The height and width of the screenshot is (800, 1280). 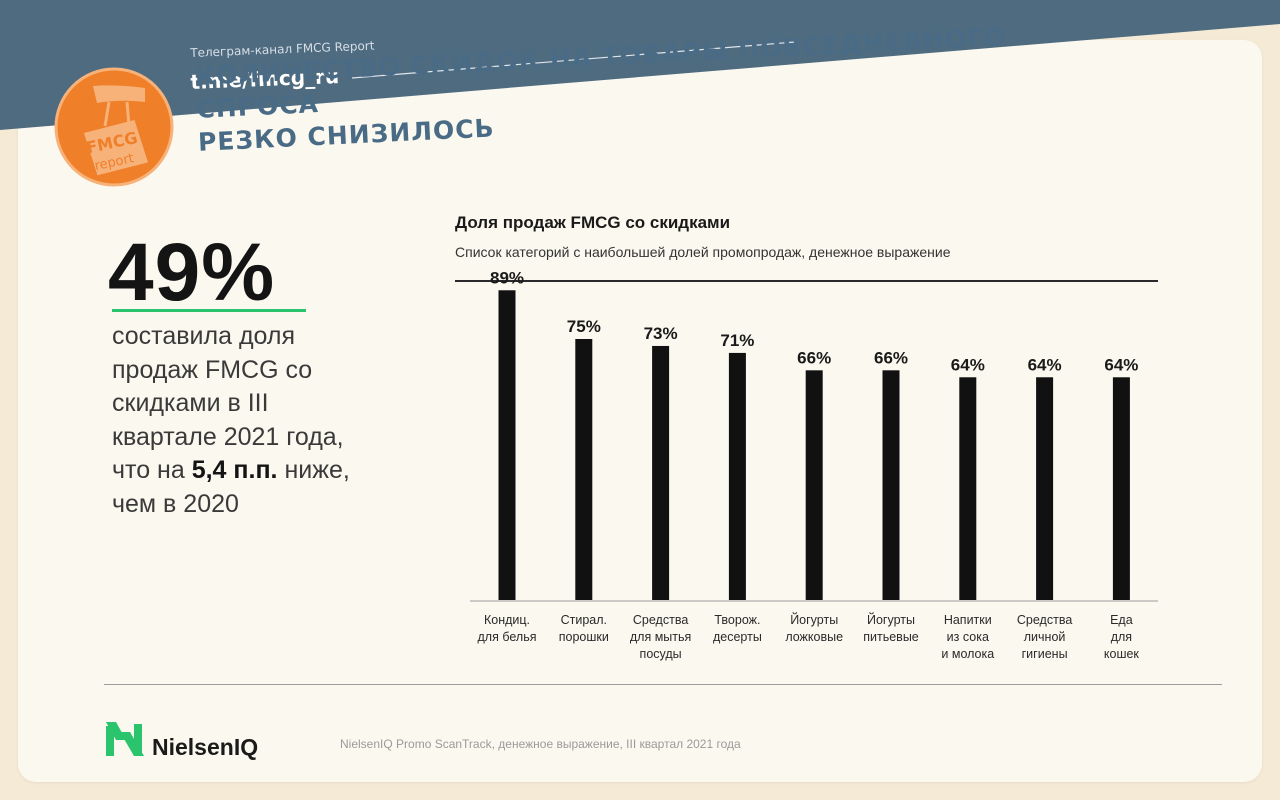 I want to click on category-label-7-line-1: личной, so click(x=1045, y=637).